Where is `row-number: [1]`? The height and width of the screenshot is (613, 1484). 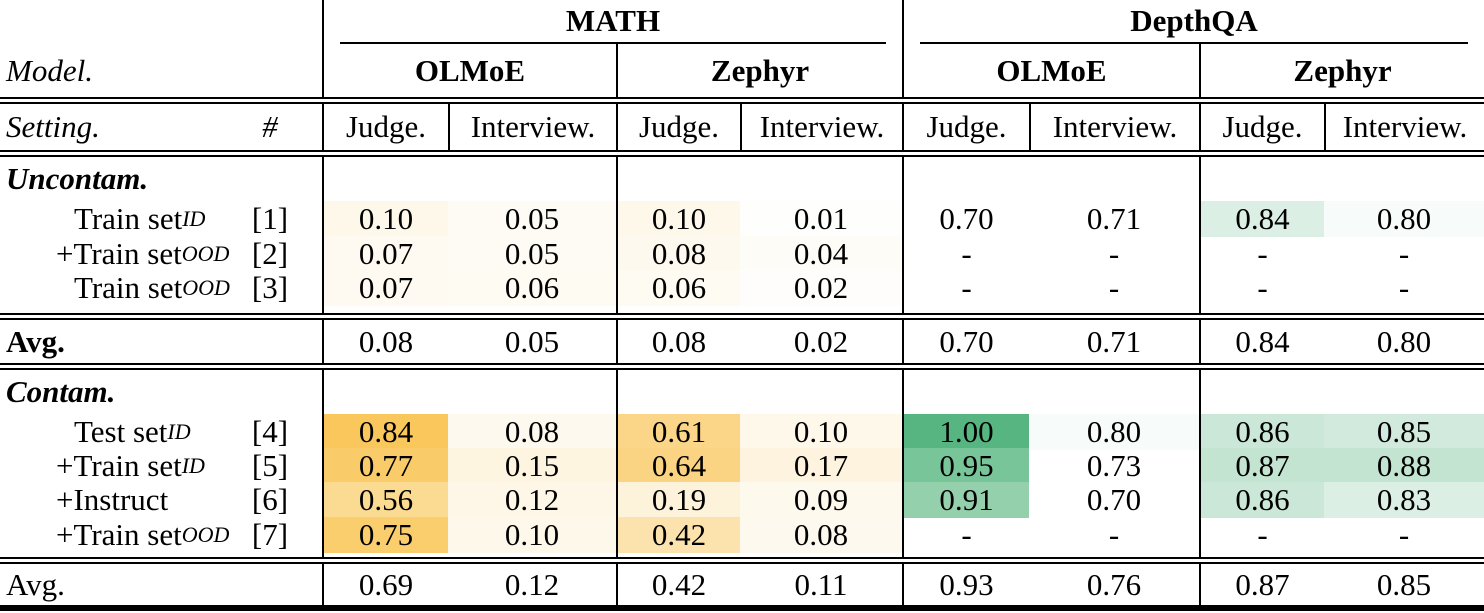
row-number: [1] is located at coordinates (270, 218).